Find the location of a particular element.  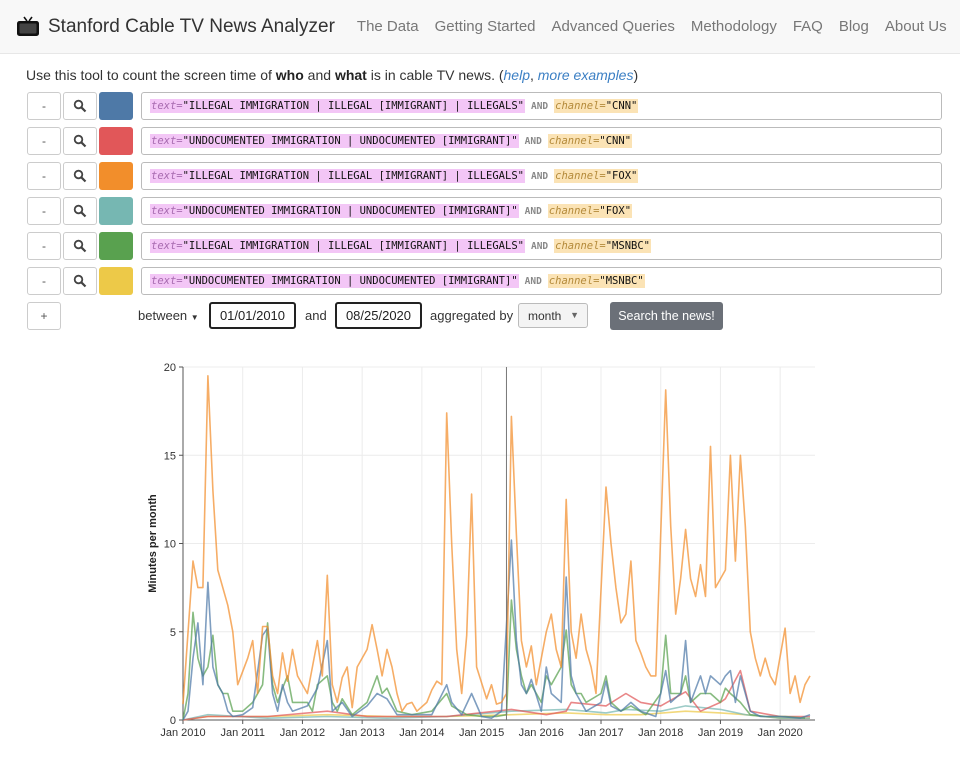

aggregated-by-label: aggregated by is located at coordinates (472, 315).